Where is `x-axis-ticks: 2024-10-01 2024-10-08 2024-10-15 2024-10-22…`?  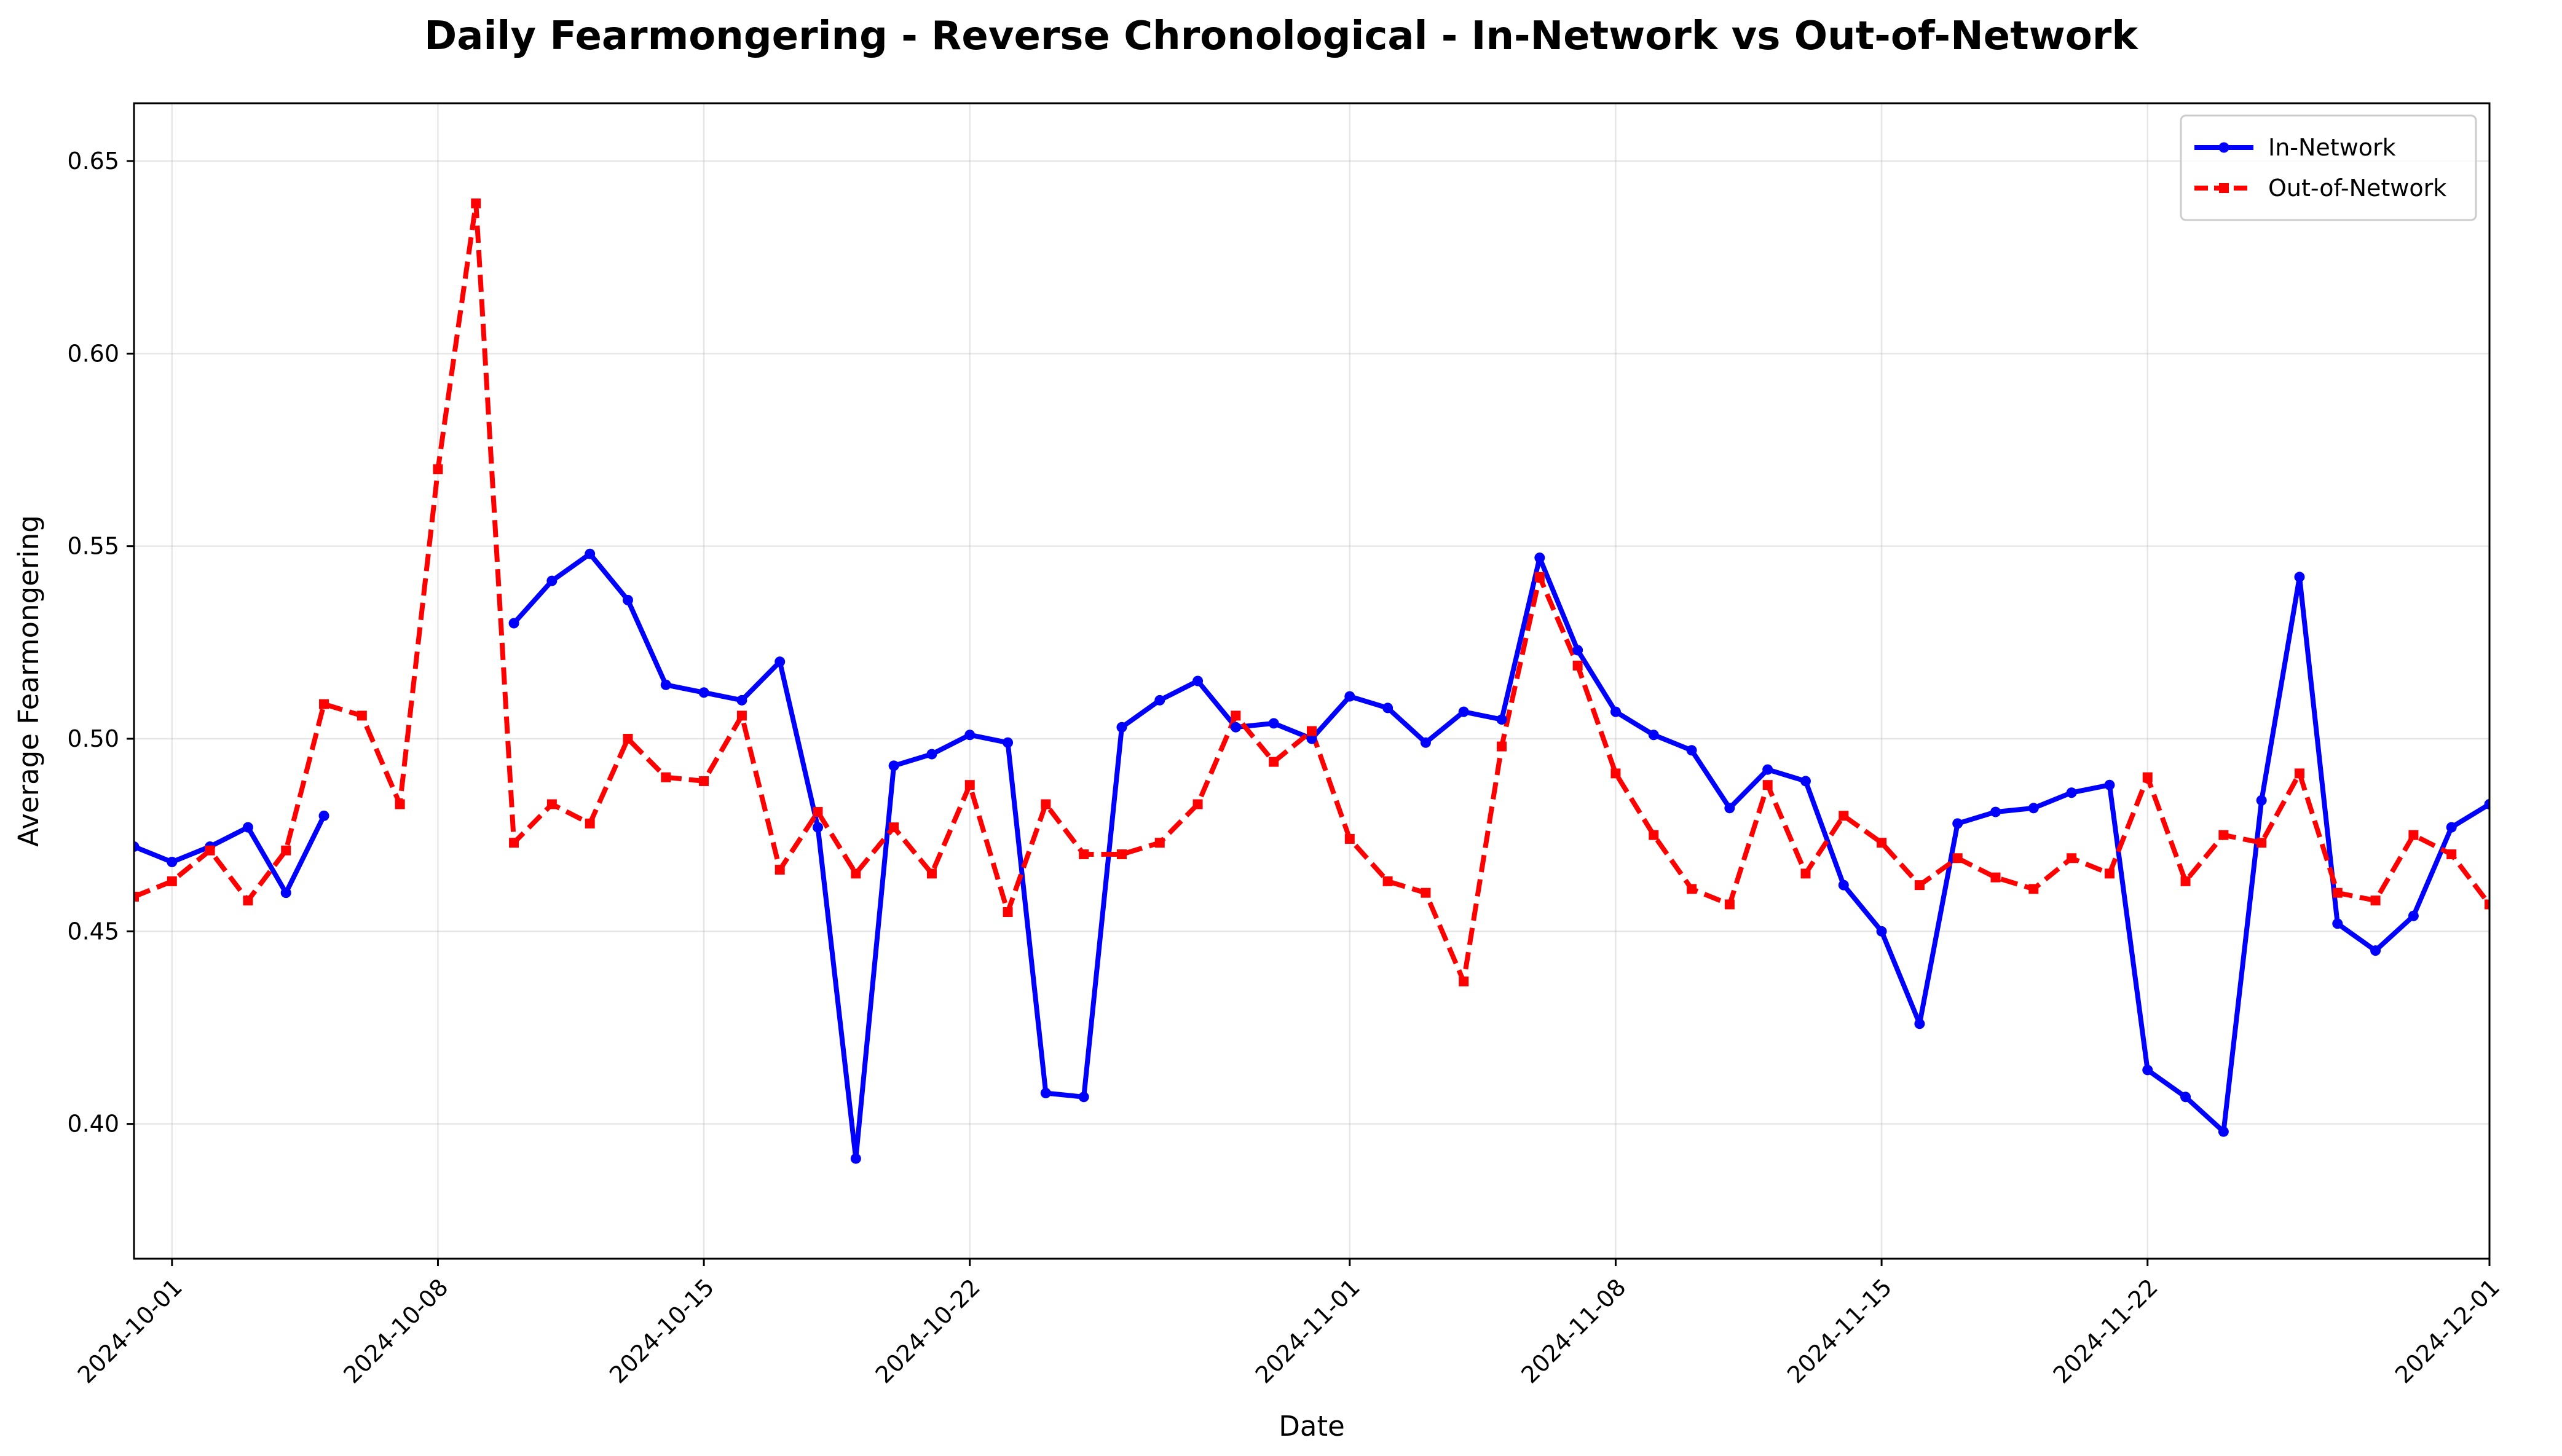 x-axis-ticks: 2024-10-01 2024-10-08 2024-10-15 2024-10-22… is located at coordinates (1289, 1323).